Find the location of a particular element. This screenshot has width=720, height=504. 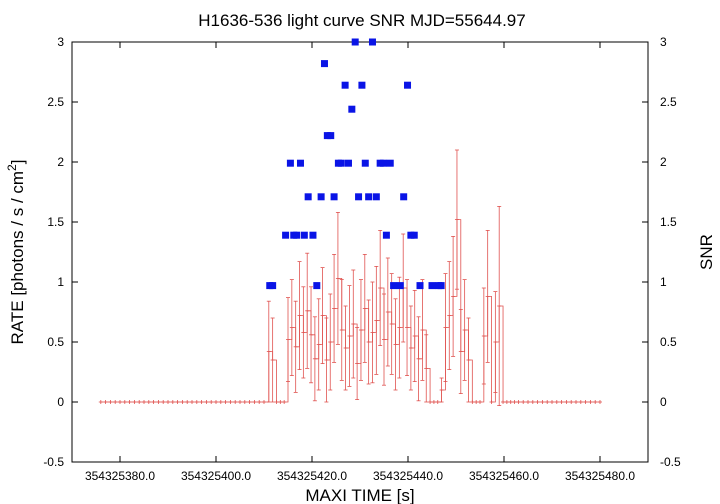

y2-tick-label: 0 is located at coordinates (663, 402).